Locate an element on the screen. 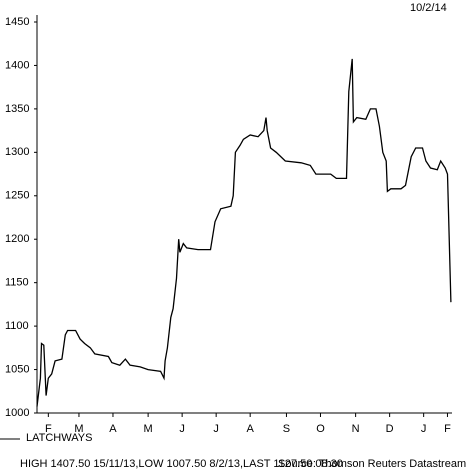 The image size is (475, 475). y-tick-label: 1050 is located at coordinates (17, 369).